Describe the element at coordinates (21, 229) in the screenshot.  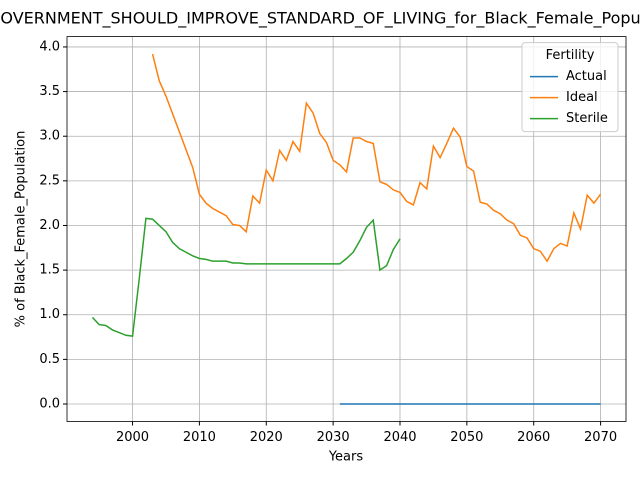
I see `y-axis-label: % of Black_Female_Population` at that location.